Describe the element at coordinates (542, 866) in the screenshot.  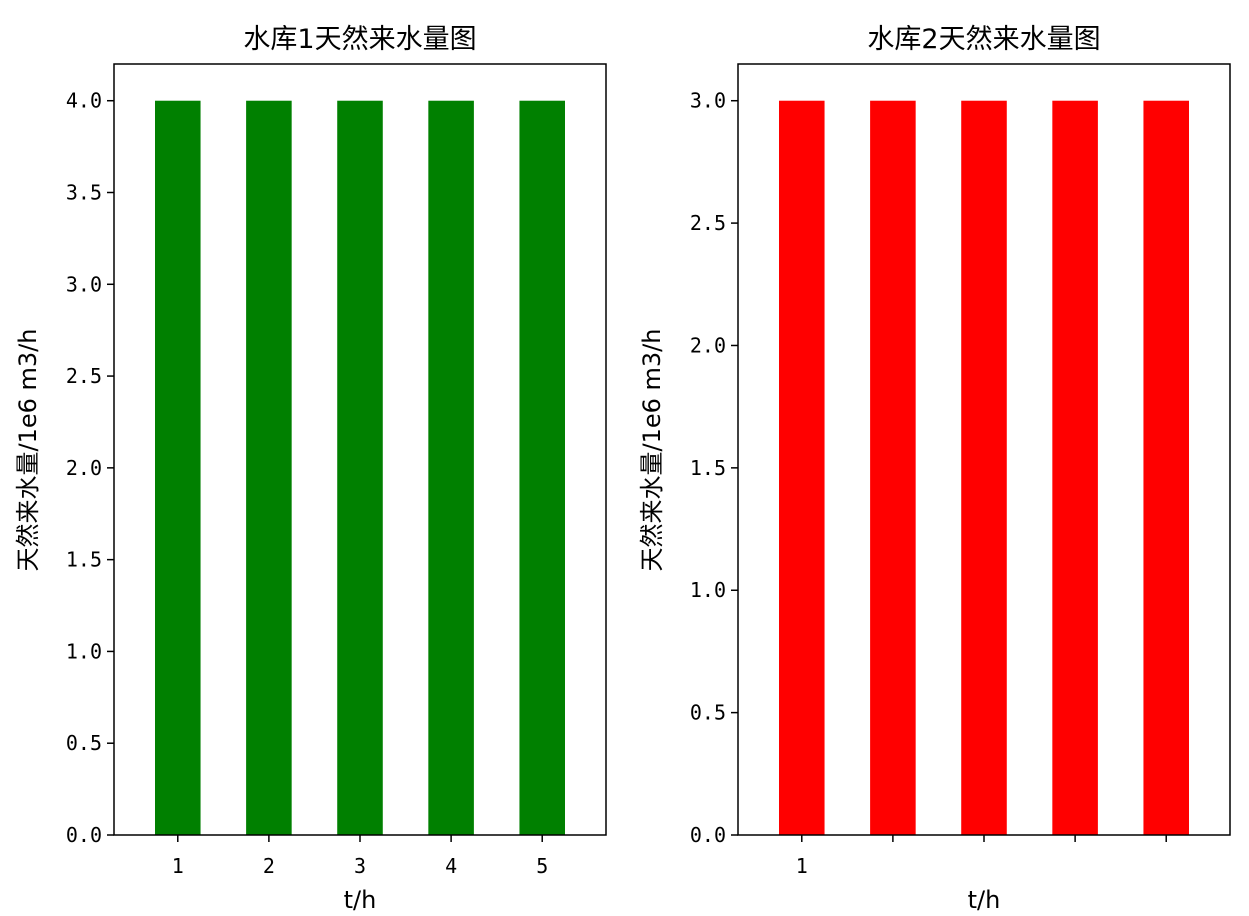
I see `x-tick-label: 5` at that location.